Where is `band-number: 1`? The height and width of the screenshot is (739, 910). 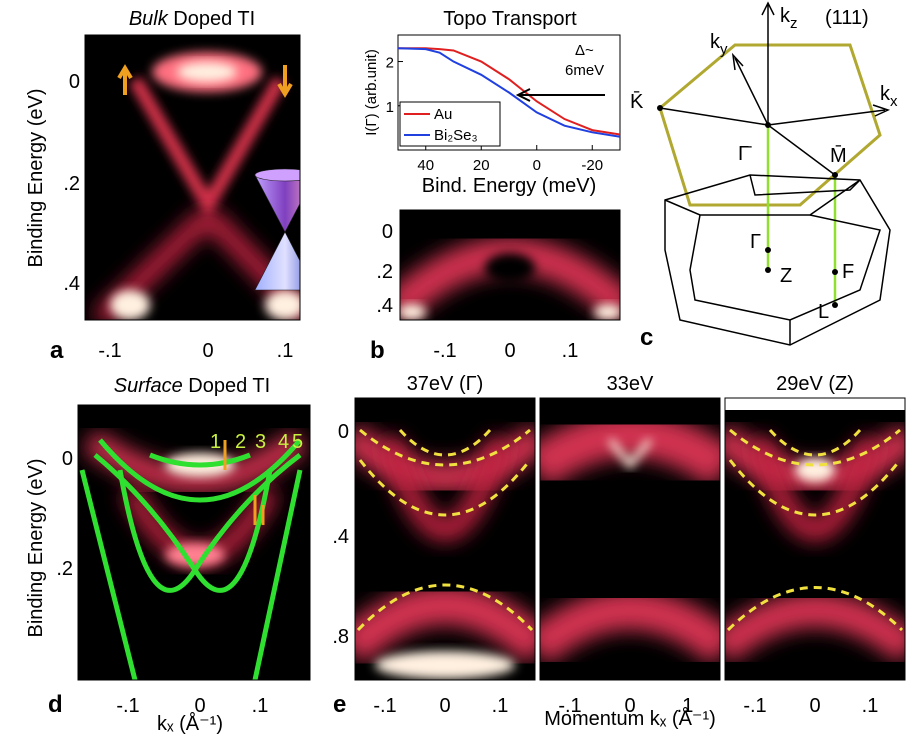
band-number: 1 is located at coordinates (215, 442).